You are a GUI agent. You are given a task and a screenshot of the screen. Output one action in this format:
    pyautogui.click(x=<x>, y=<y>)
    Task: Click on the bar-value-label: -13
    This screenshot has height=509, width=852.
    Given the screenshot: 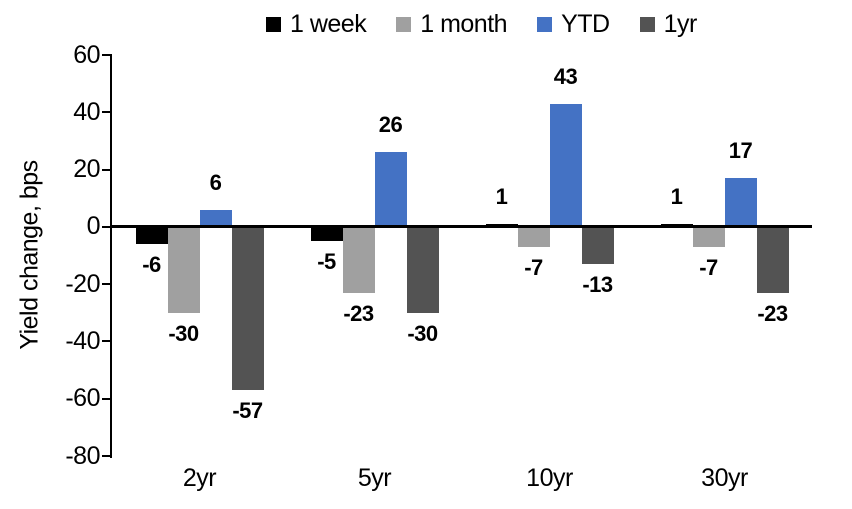 What is the action you would take?
    pyautogui.click(x=597, y=285)
    